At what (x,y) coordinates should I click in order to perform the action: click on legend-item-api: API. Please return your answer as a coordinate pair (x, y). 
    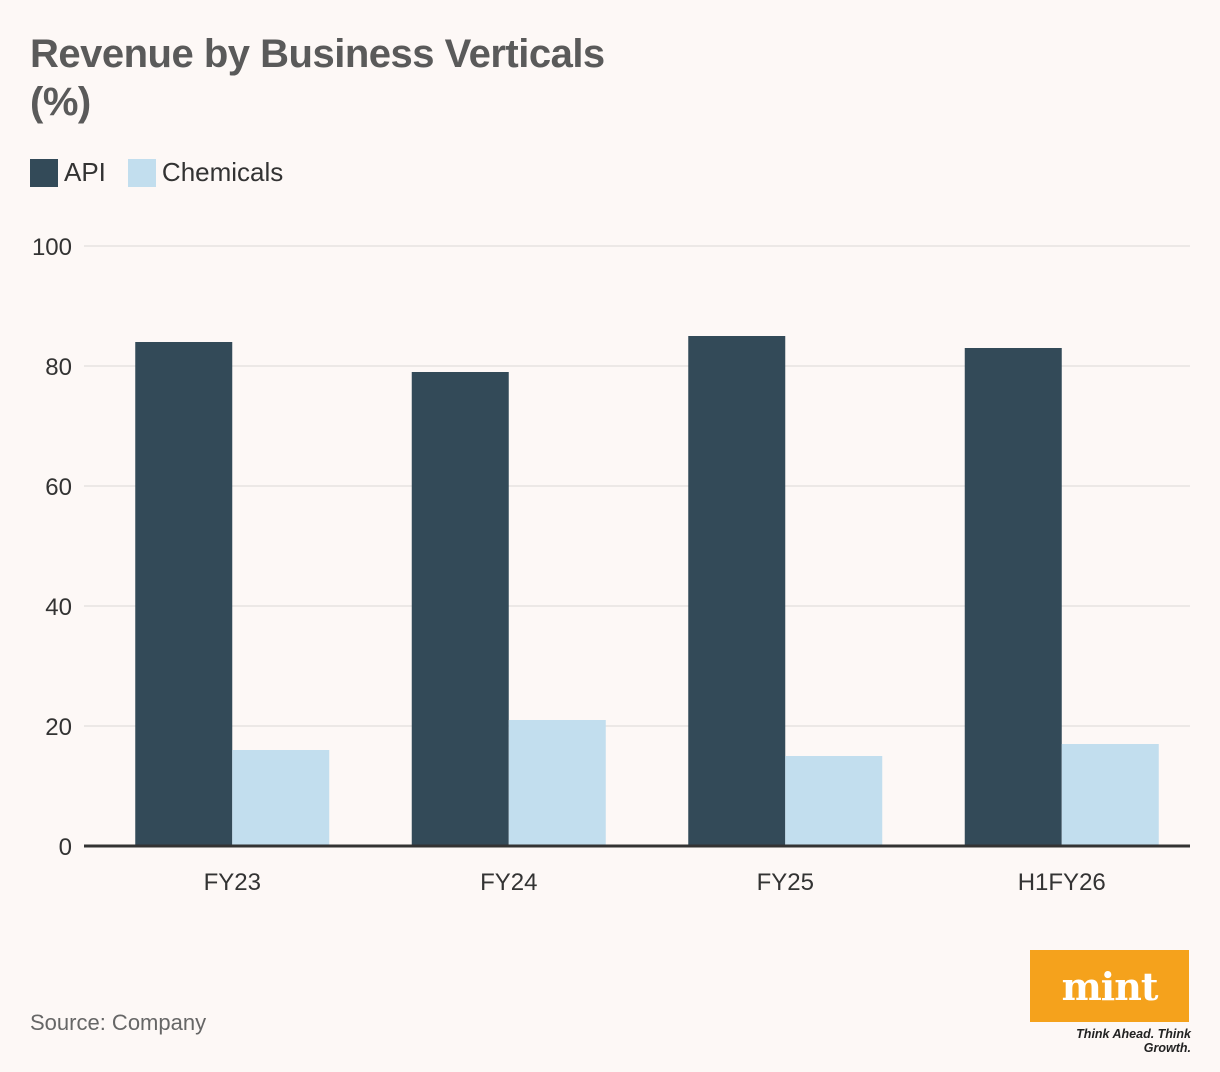
    Looking at the image, I should click on (68, 172).